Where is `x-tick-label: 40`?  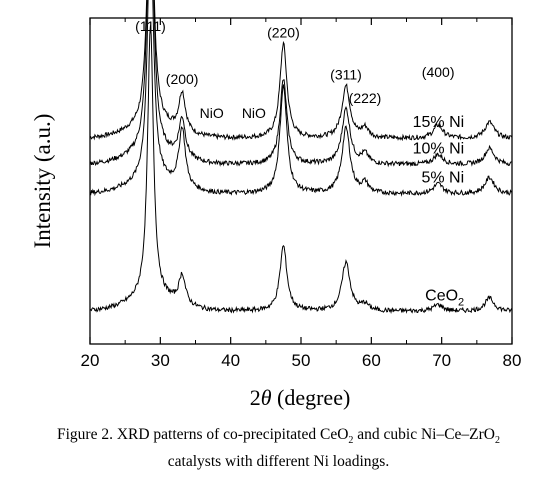 x-tick-label: 40 is located at coordinates (230, 360).